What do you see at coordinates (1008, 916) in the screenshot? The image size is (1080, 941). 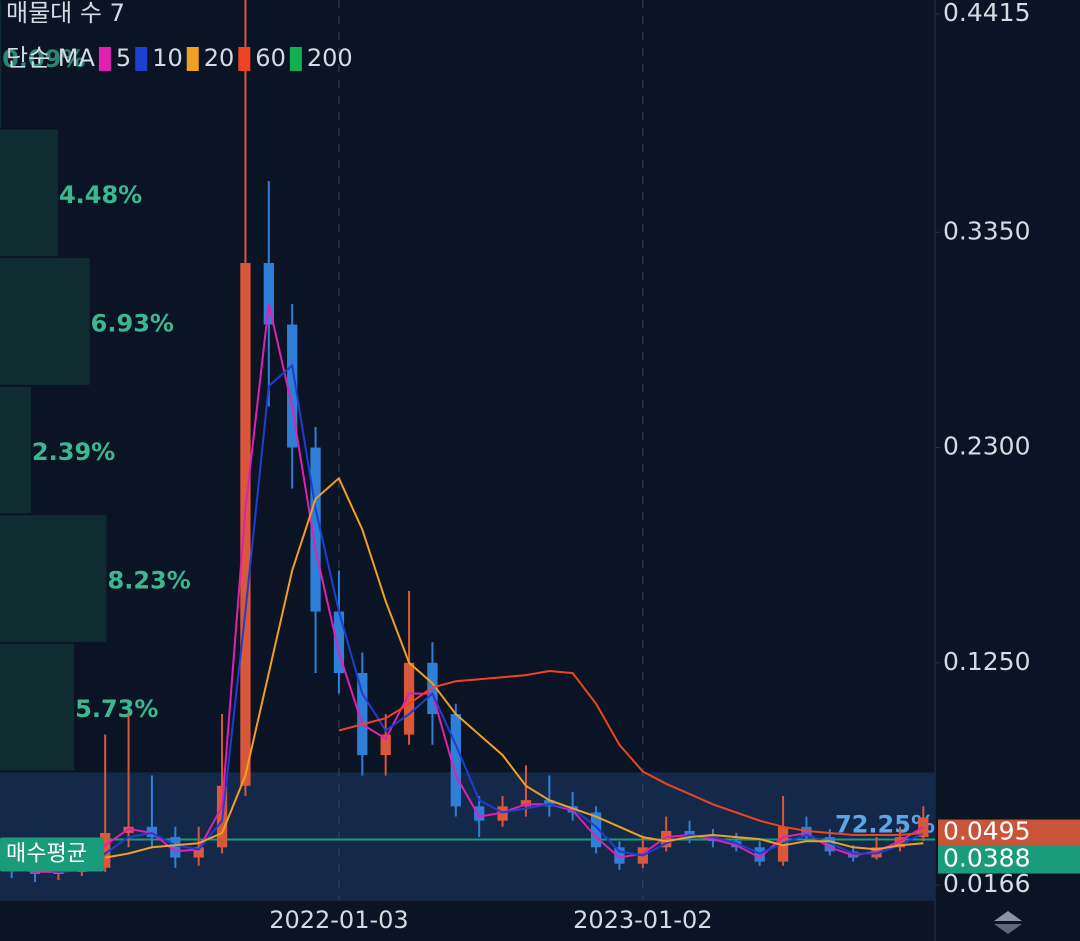 I see `up-arrow` at bounding box center [1008, 916].